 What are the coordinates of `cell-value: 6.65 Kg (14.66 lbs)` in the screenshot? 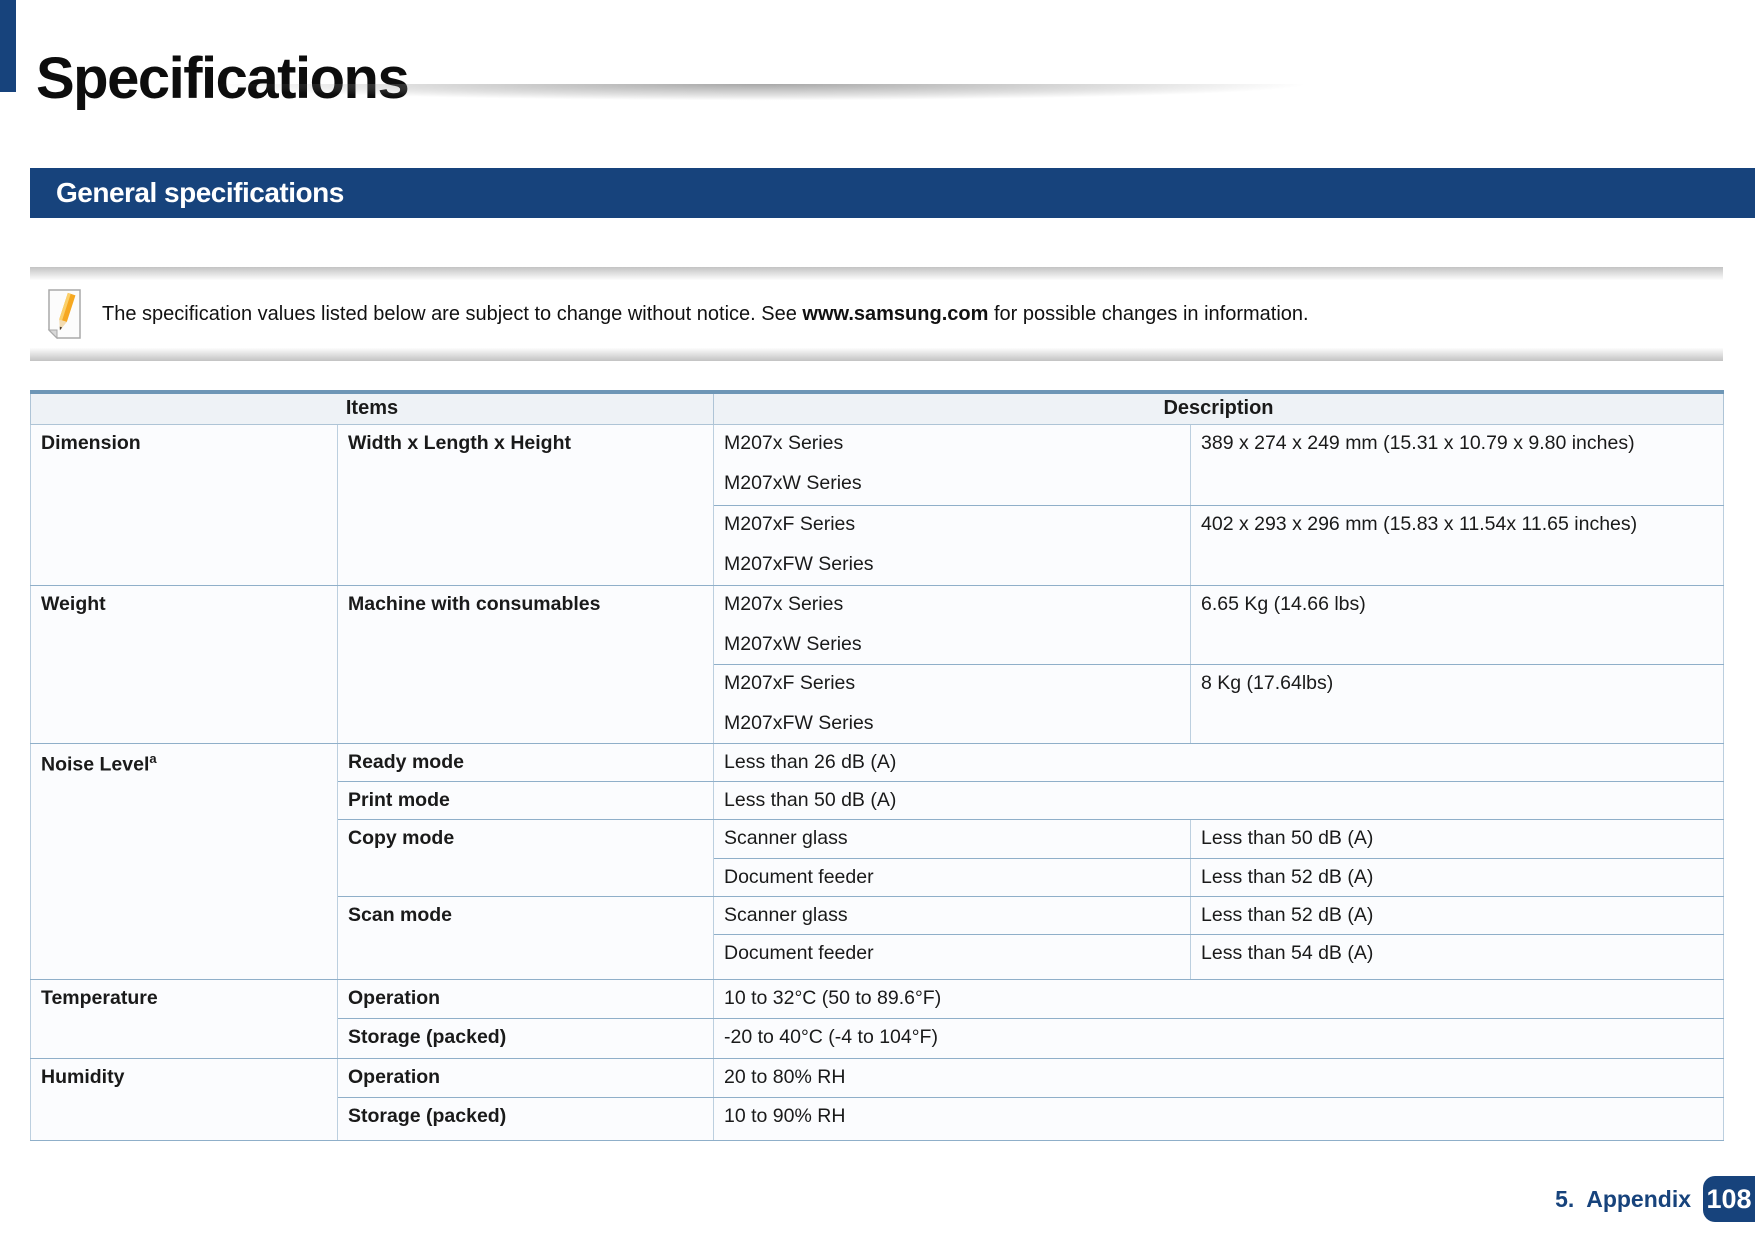 It's located at (1457, 624).